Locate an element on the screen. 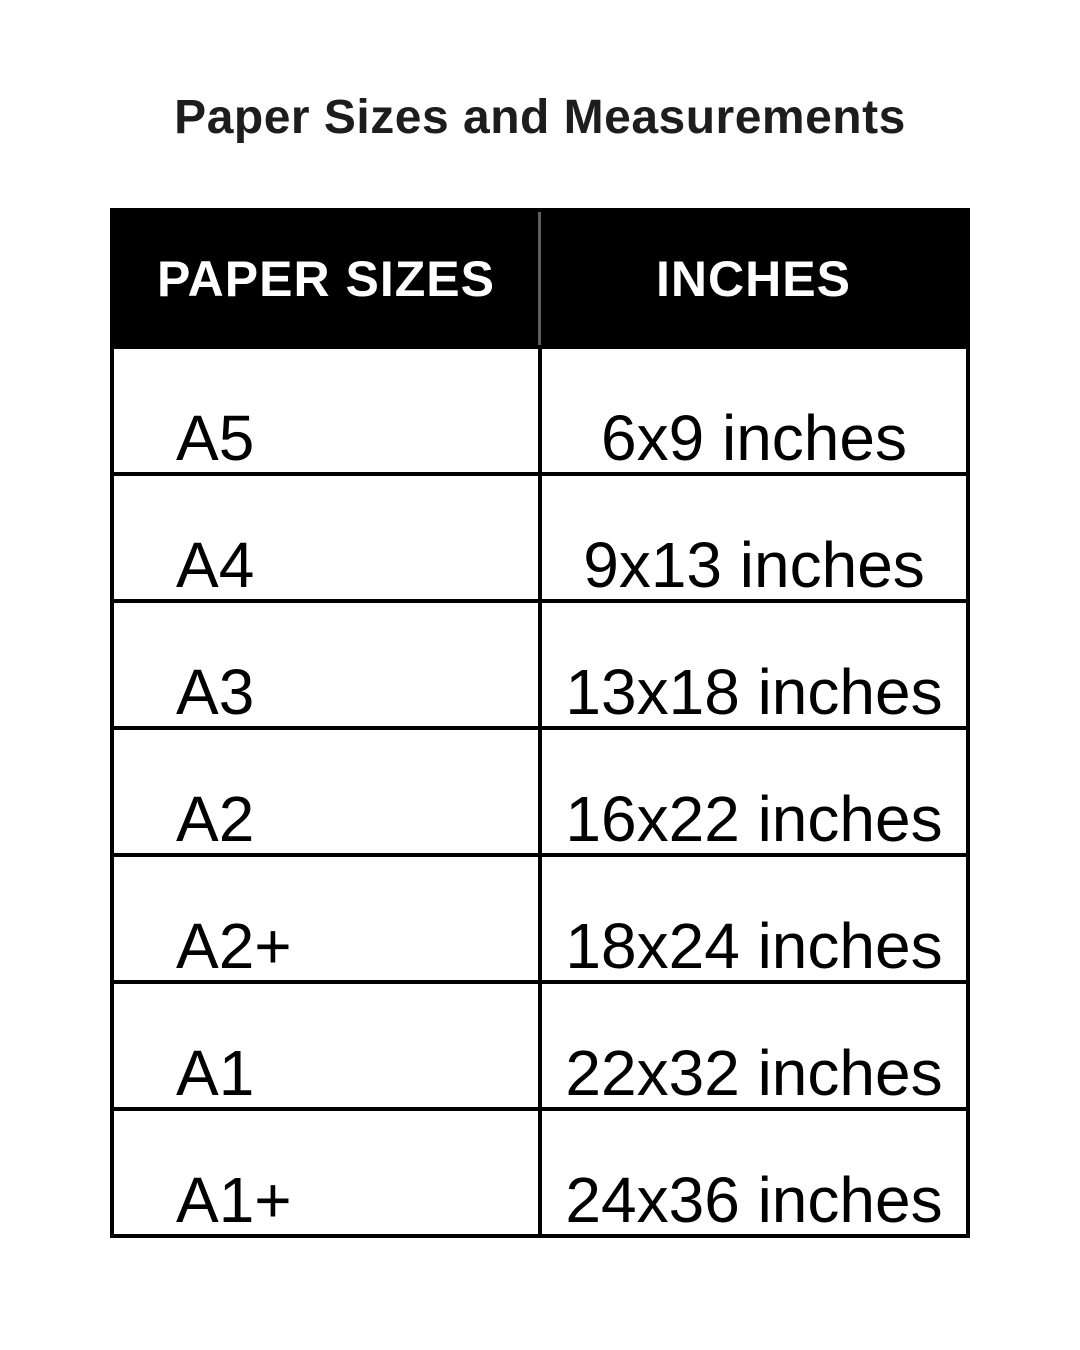 This screenshot has width=1080, height=1350. inches-cell: 13x18 inches is located at coordinates (752, 664).